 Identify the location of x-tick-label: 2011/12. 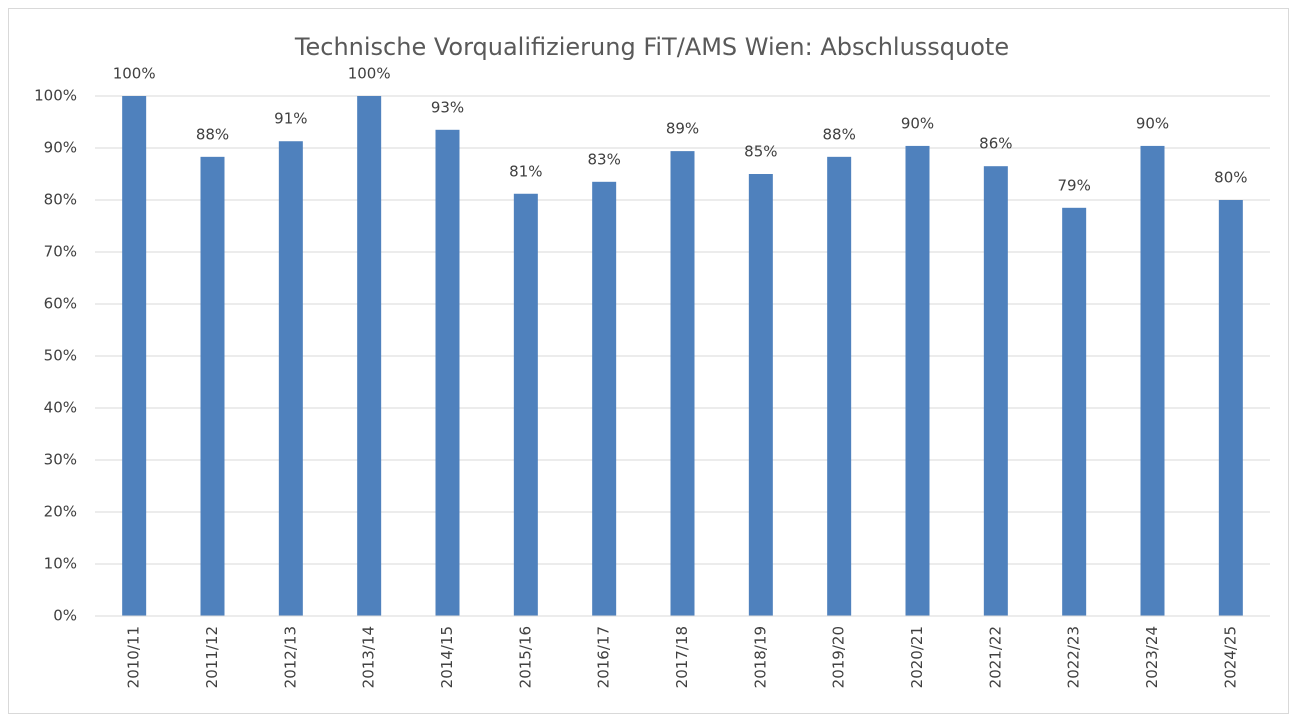
(212, 657).